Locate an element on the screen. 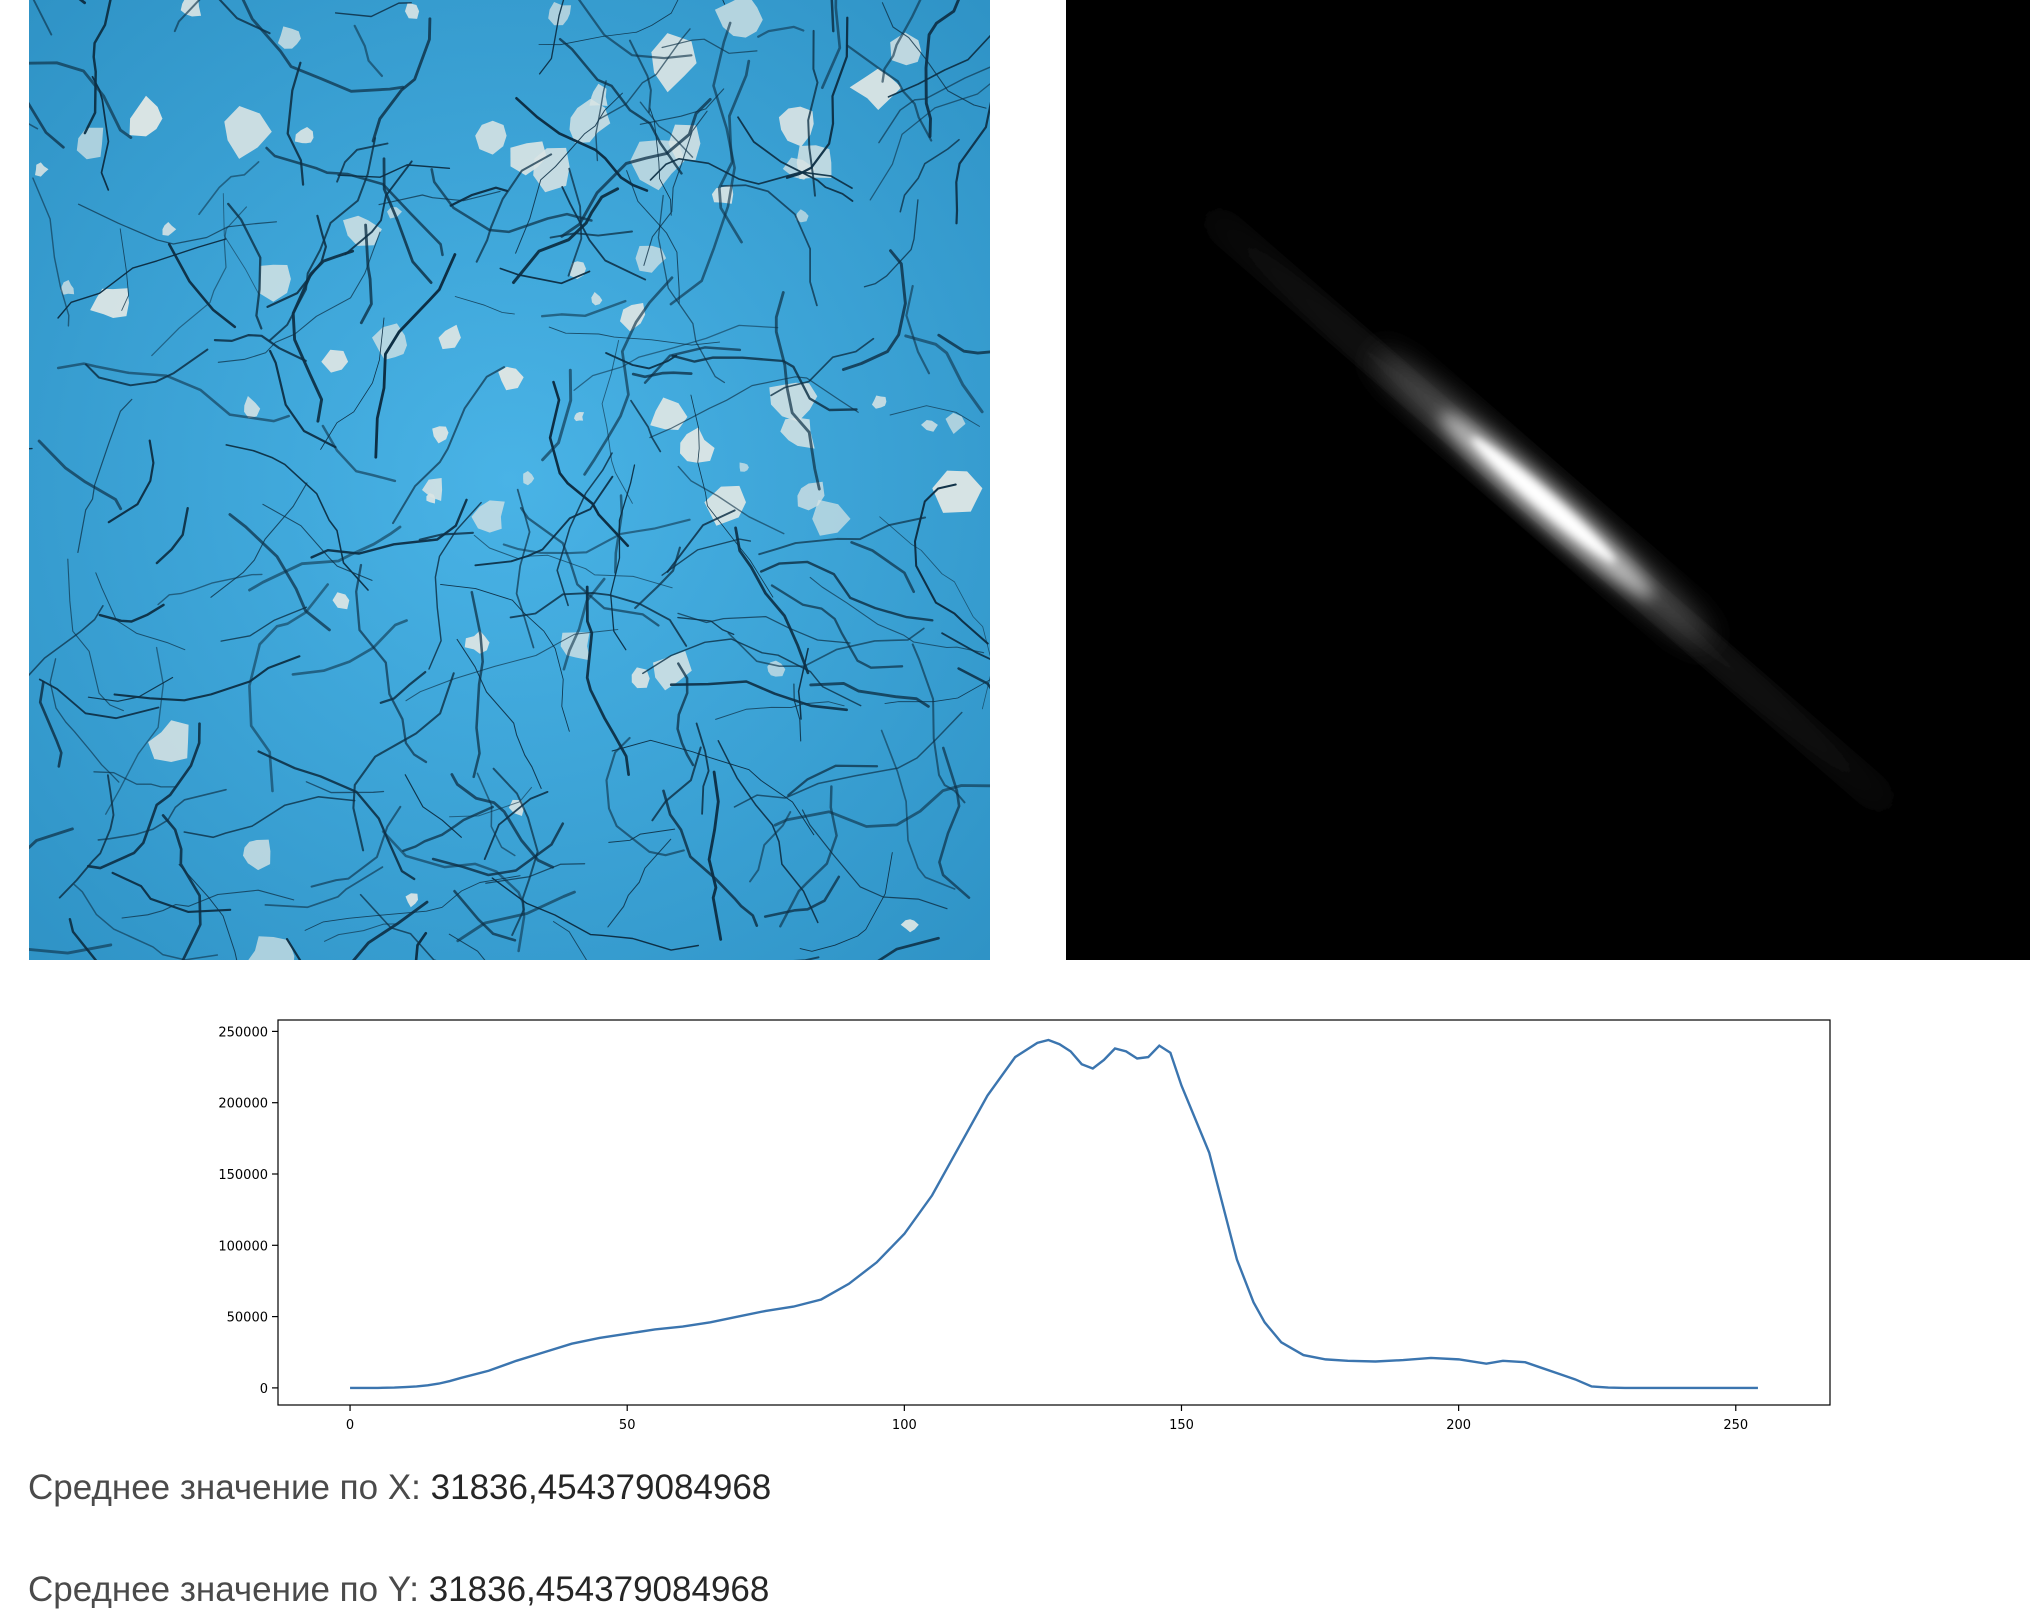 The height and width of the screenshot is (1622, 2030). x-tick-label: 0 is located at coordinates (350, 1425).